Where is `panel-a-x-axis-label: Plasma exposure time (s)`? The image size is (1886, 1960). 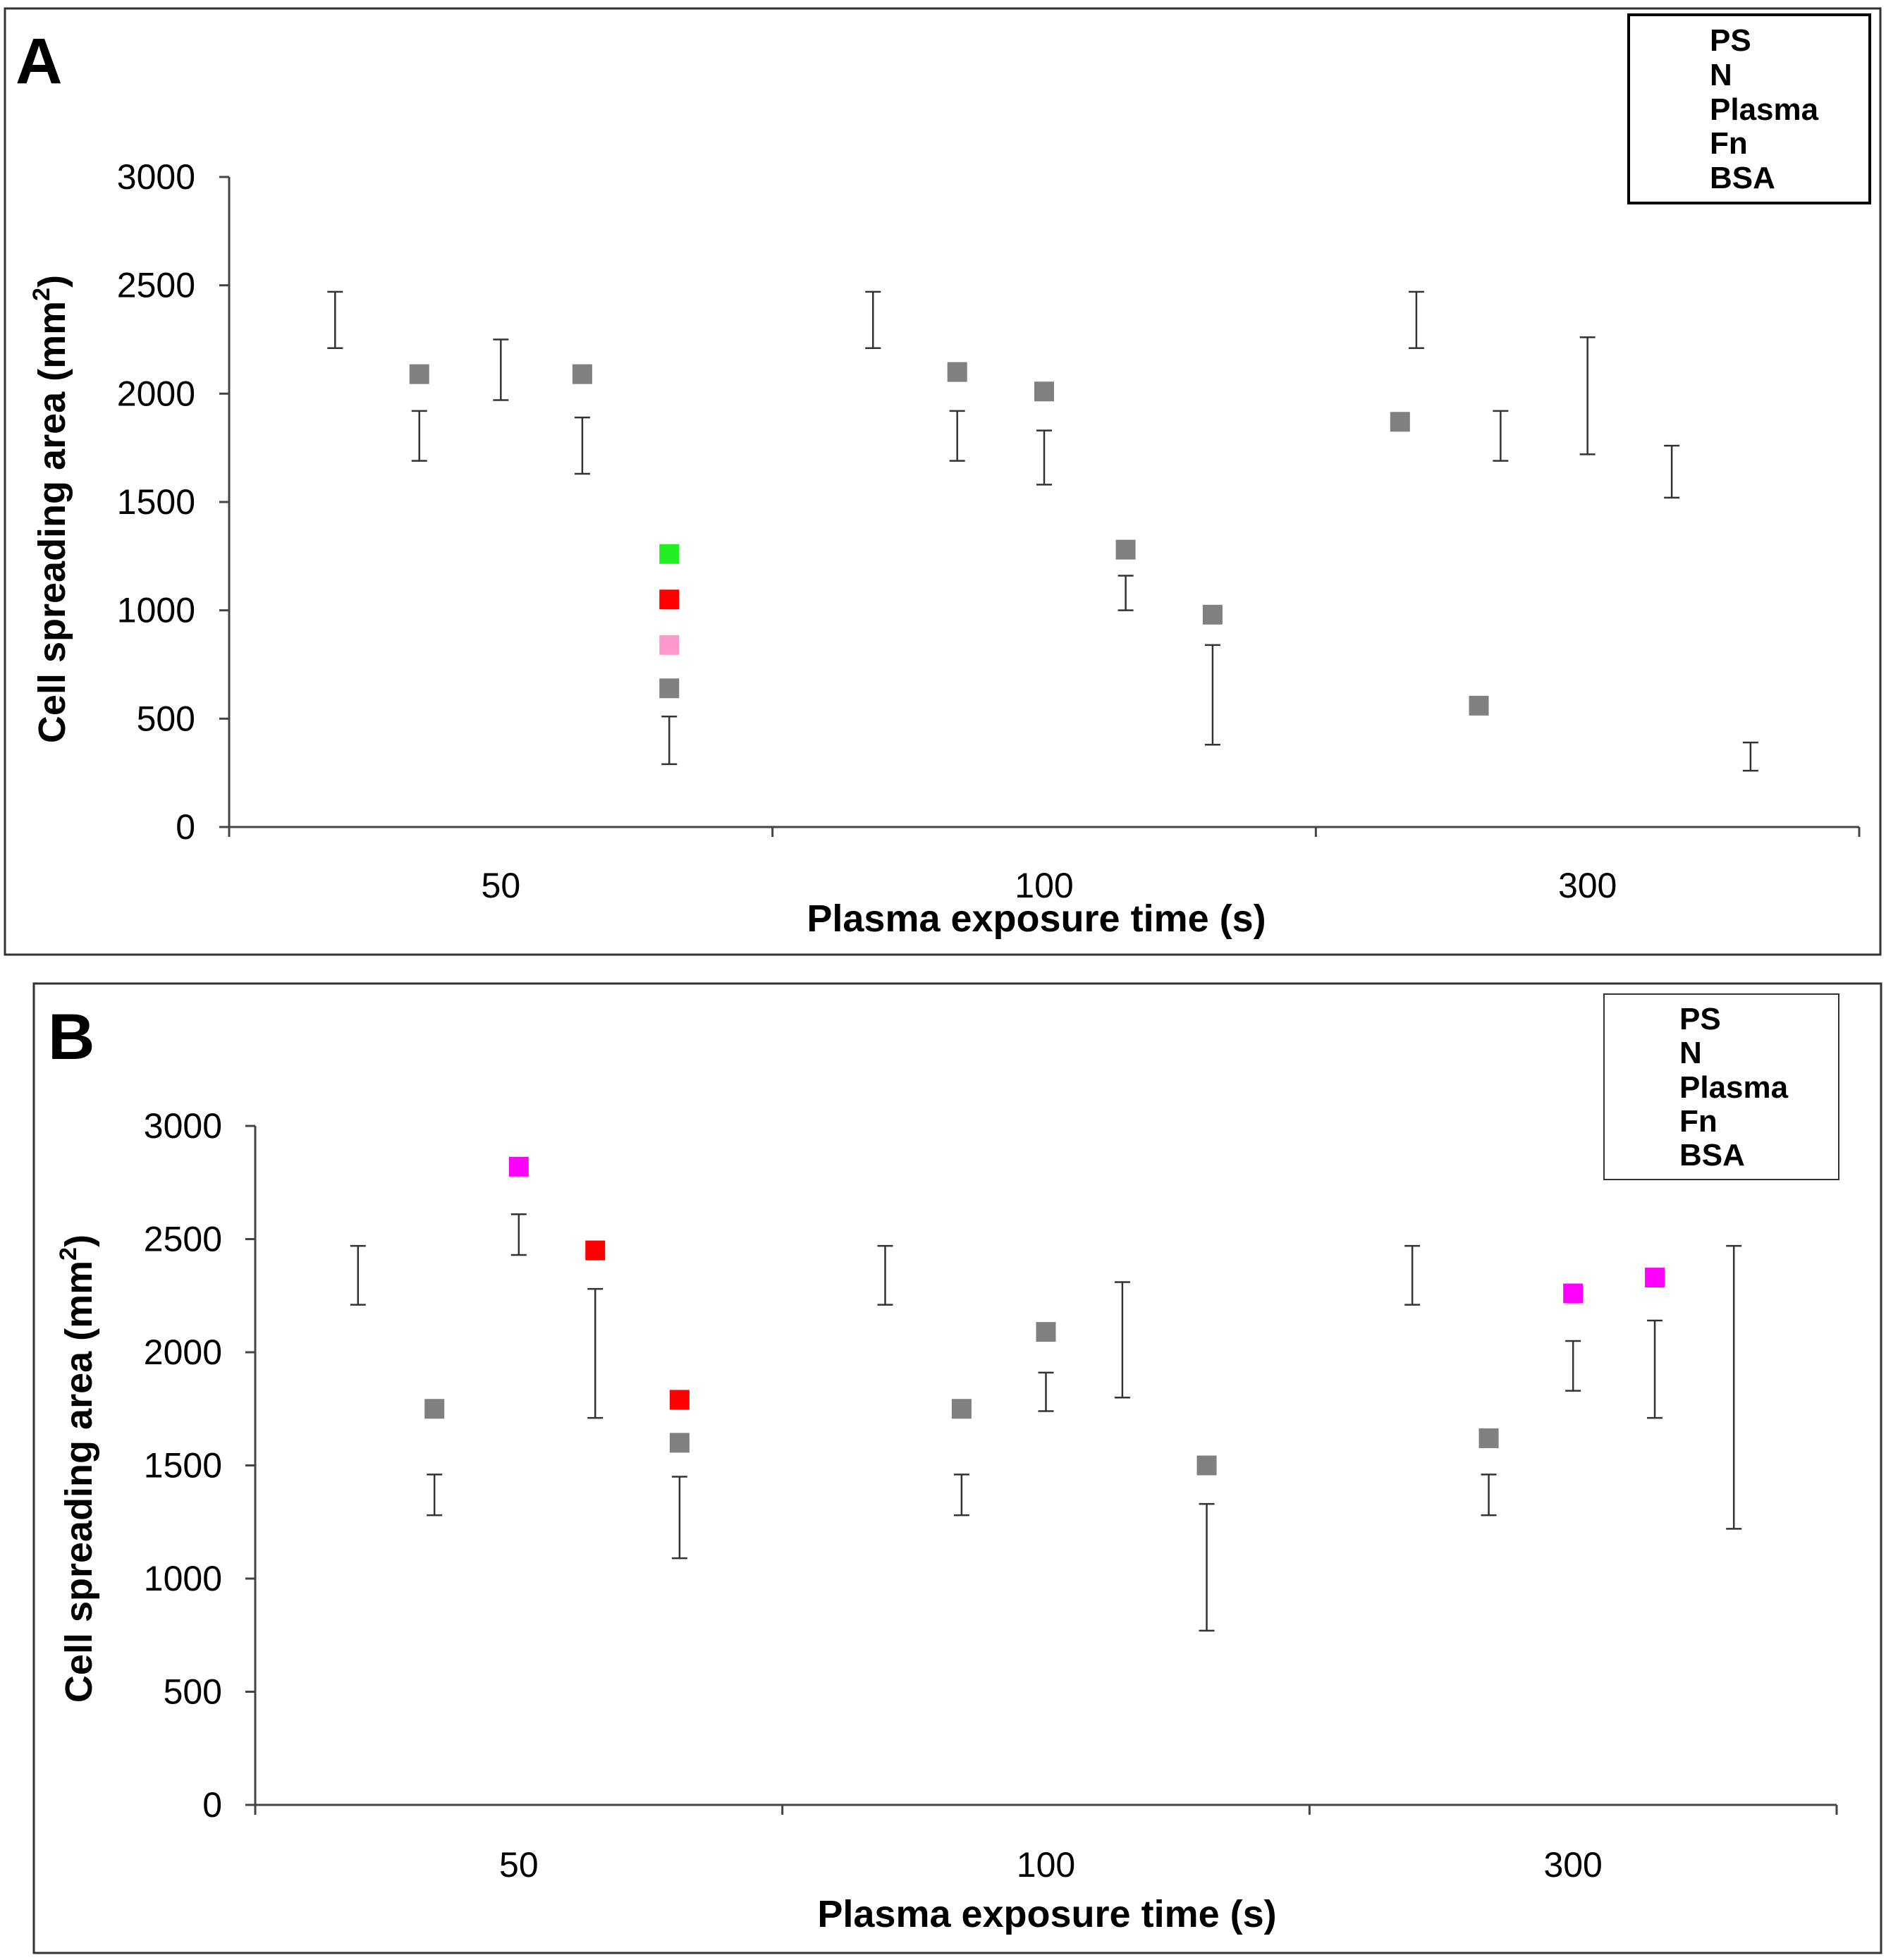 panel-a-x-axis-label: Plasma exposure time (s) is located at coordinates (1036, 919).